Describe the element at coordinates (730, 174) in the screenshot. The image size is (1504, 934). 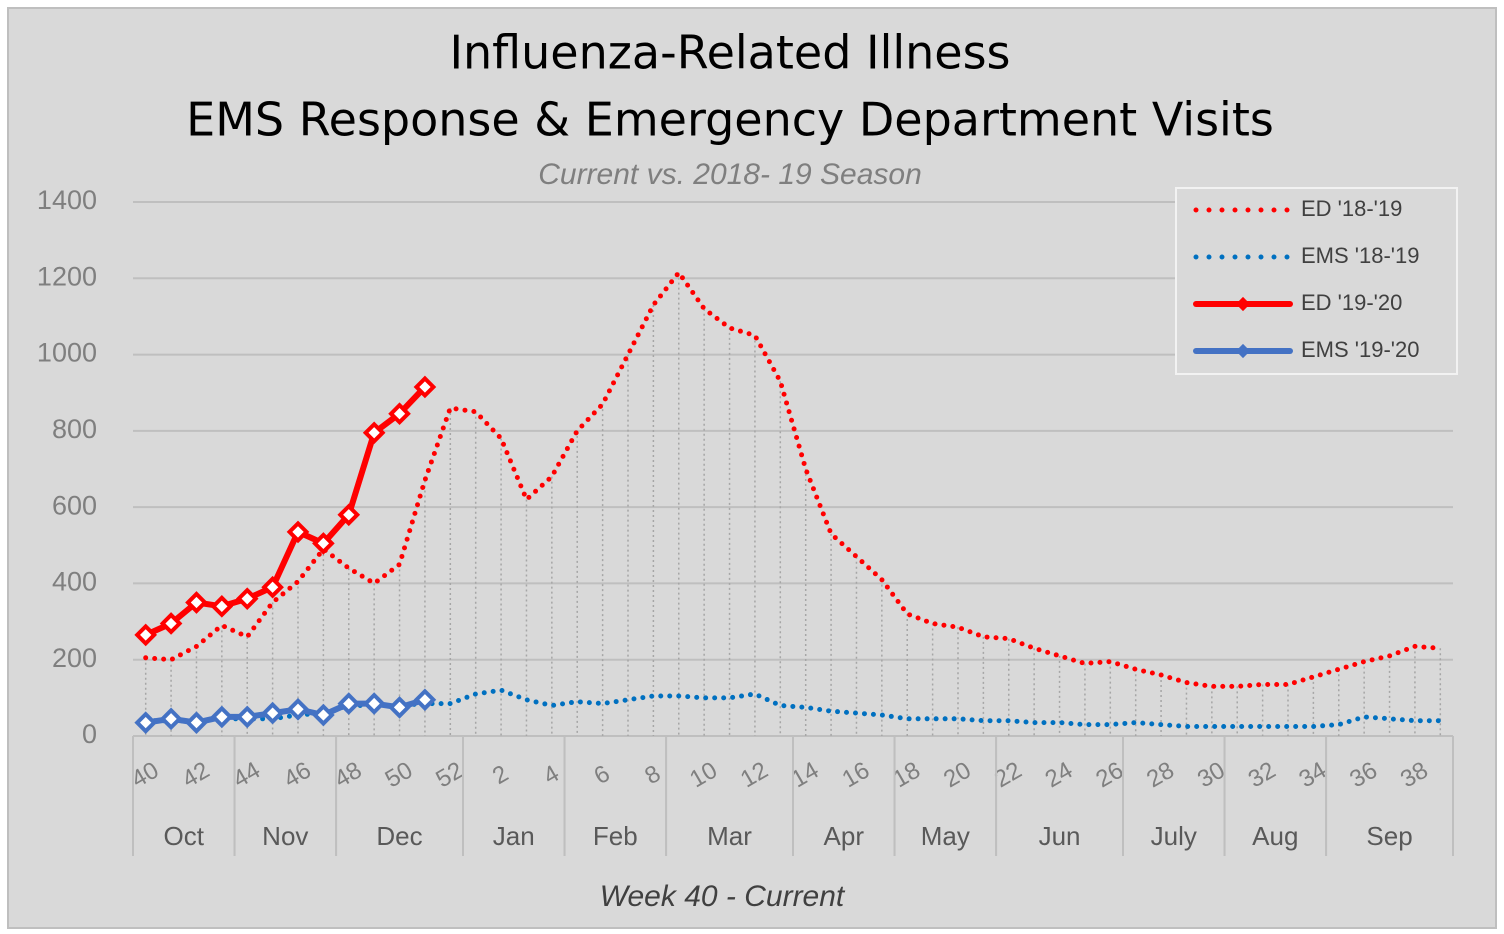
I see `chart-subtitle: Current vs. 2018- 19 Season` at that location.